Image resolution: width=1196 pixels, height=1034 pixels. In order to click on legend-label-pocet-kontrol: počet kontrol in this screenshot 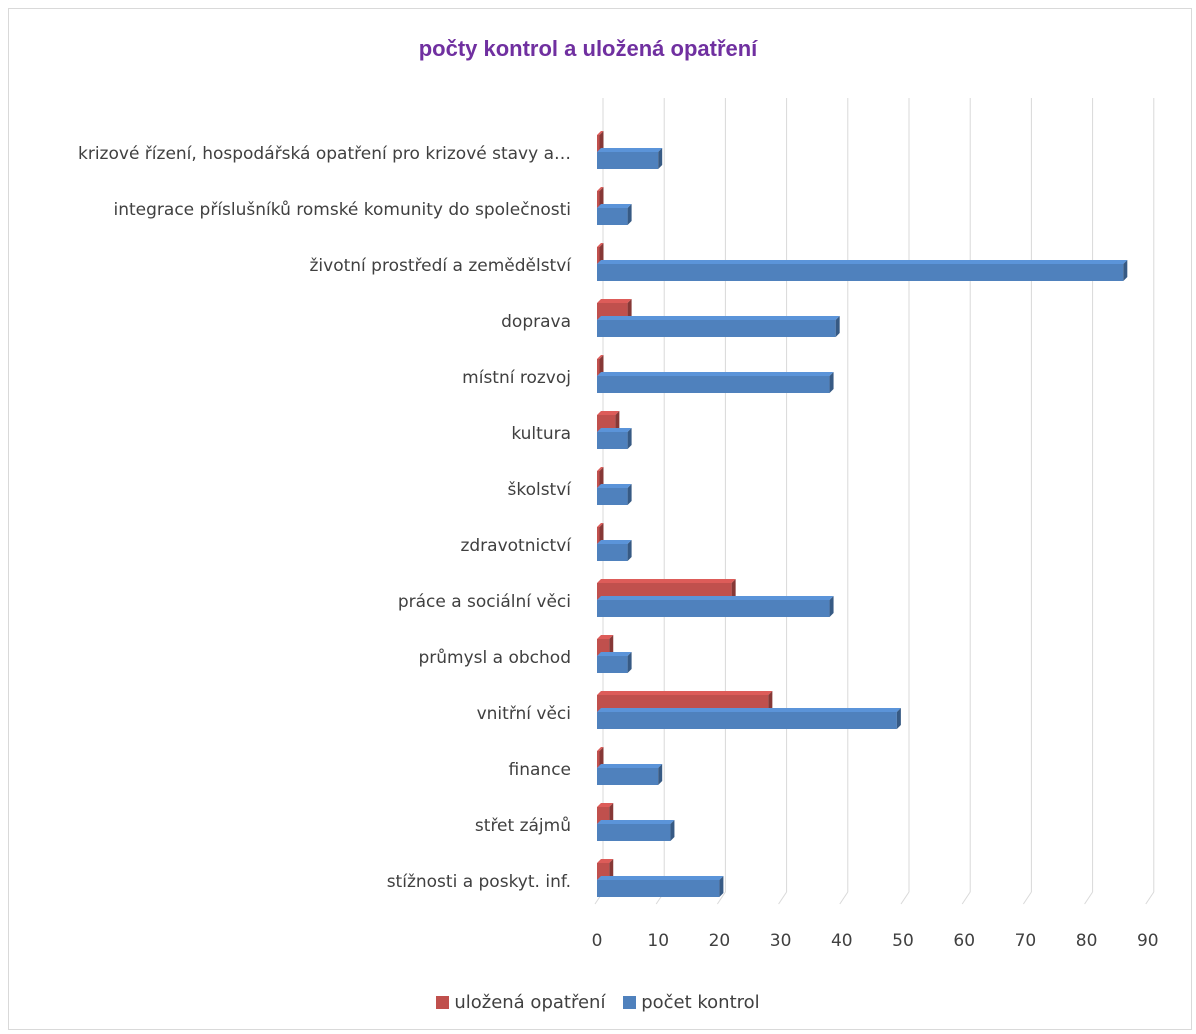, I will do `click(700, 1002)`.